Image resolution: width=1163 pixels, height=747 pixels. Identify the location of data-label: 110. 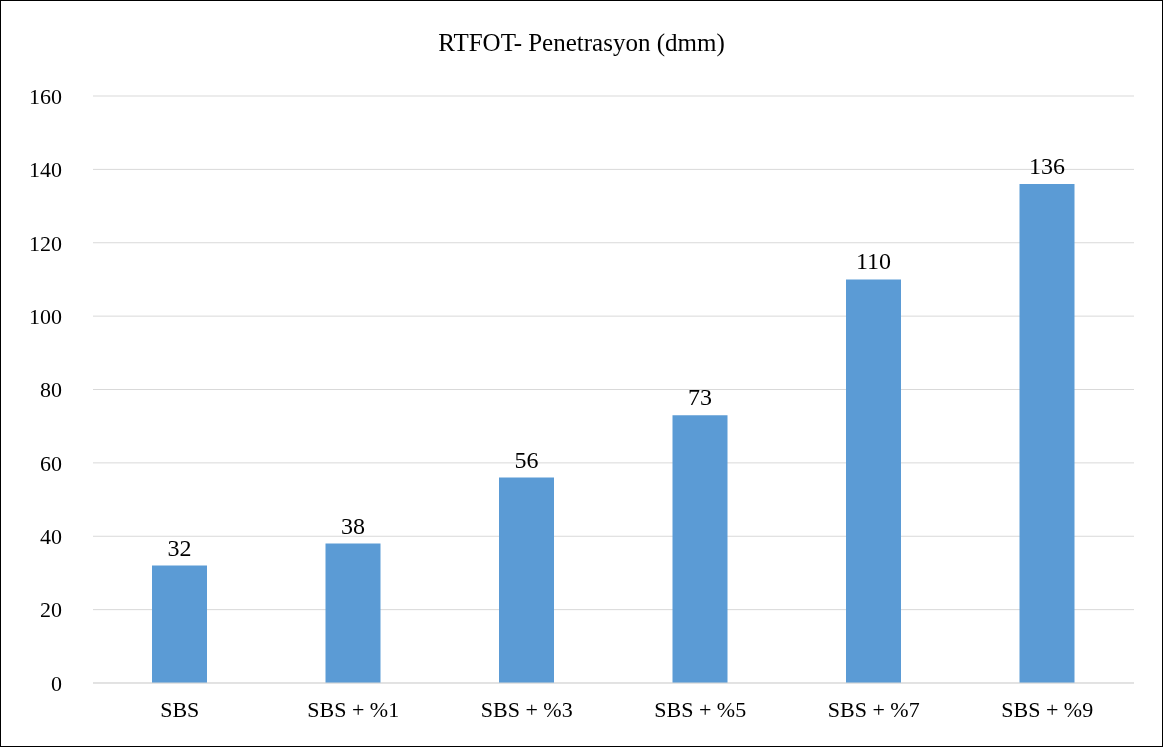
(873, 261).